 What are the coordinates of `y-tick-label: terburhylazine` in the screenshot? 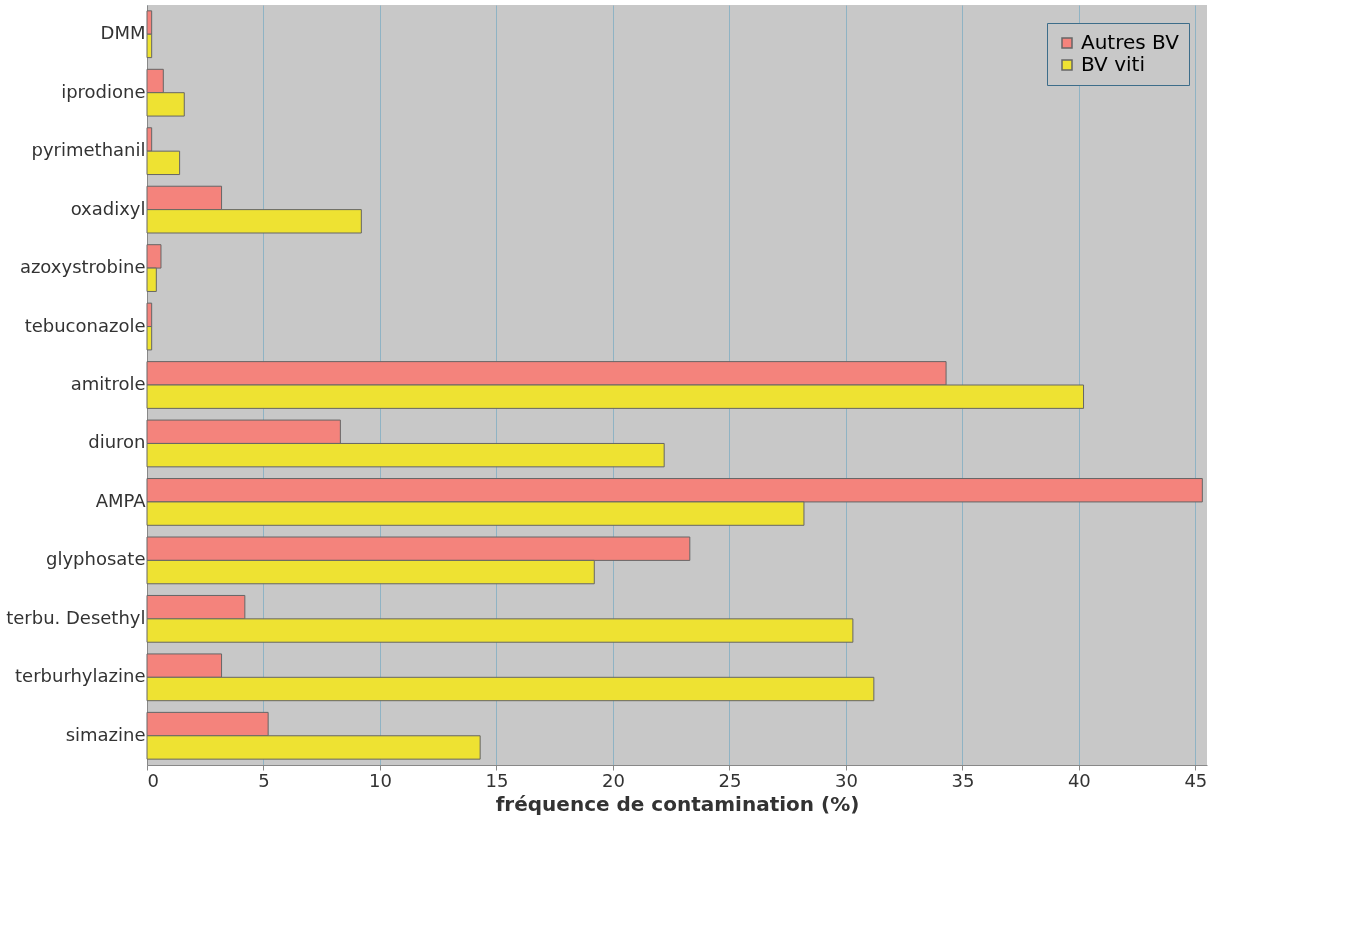 It's located at (80, 676).